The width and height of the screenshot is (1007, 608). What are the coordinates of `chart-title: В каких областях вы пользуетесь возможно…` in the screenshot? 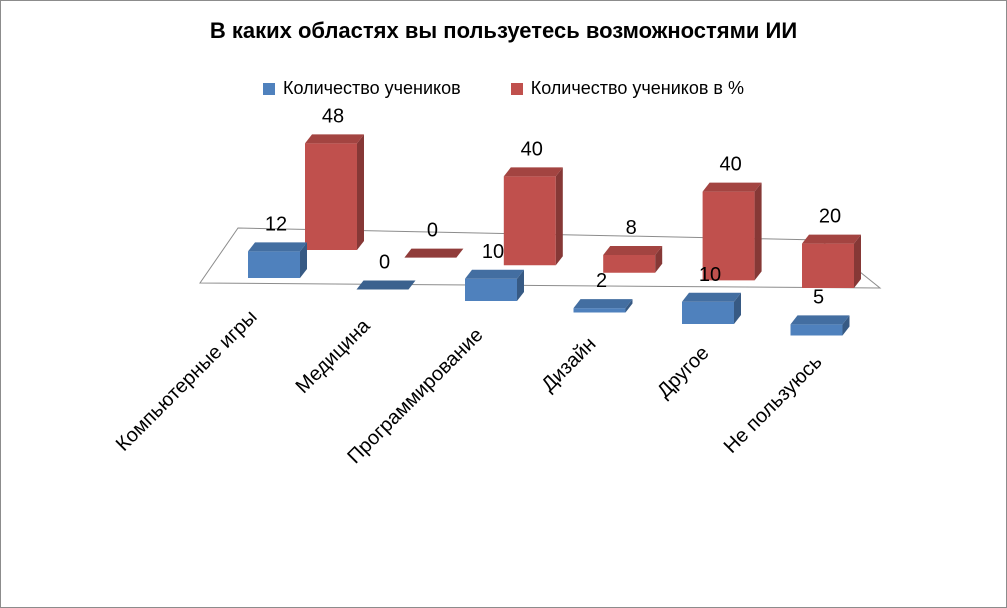 It's located at (503, 30).